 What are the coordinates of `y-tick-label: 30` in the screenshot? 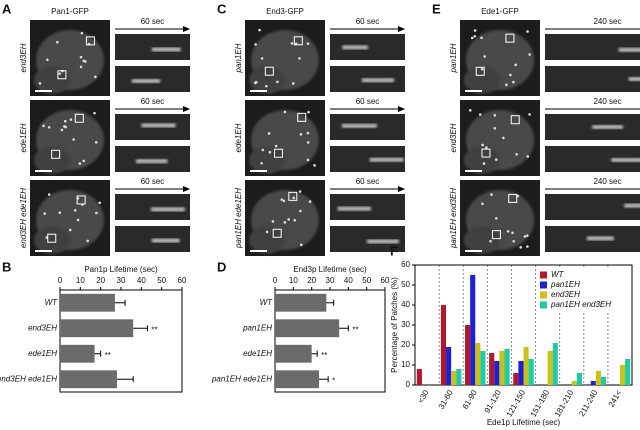 It's located at (405, 324).